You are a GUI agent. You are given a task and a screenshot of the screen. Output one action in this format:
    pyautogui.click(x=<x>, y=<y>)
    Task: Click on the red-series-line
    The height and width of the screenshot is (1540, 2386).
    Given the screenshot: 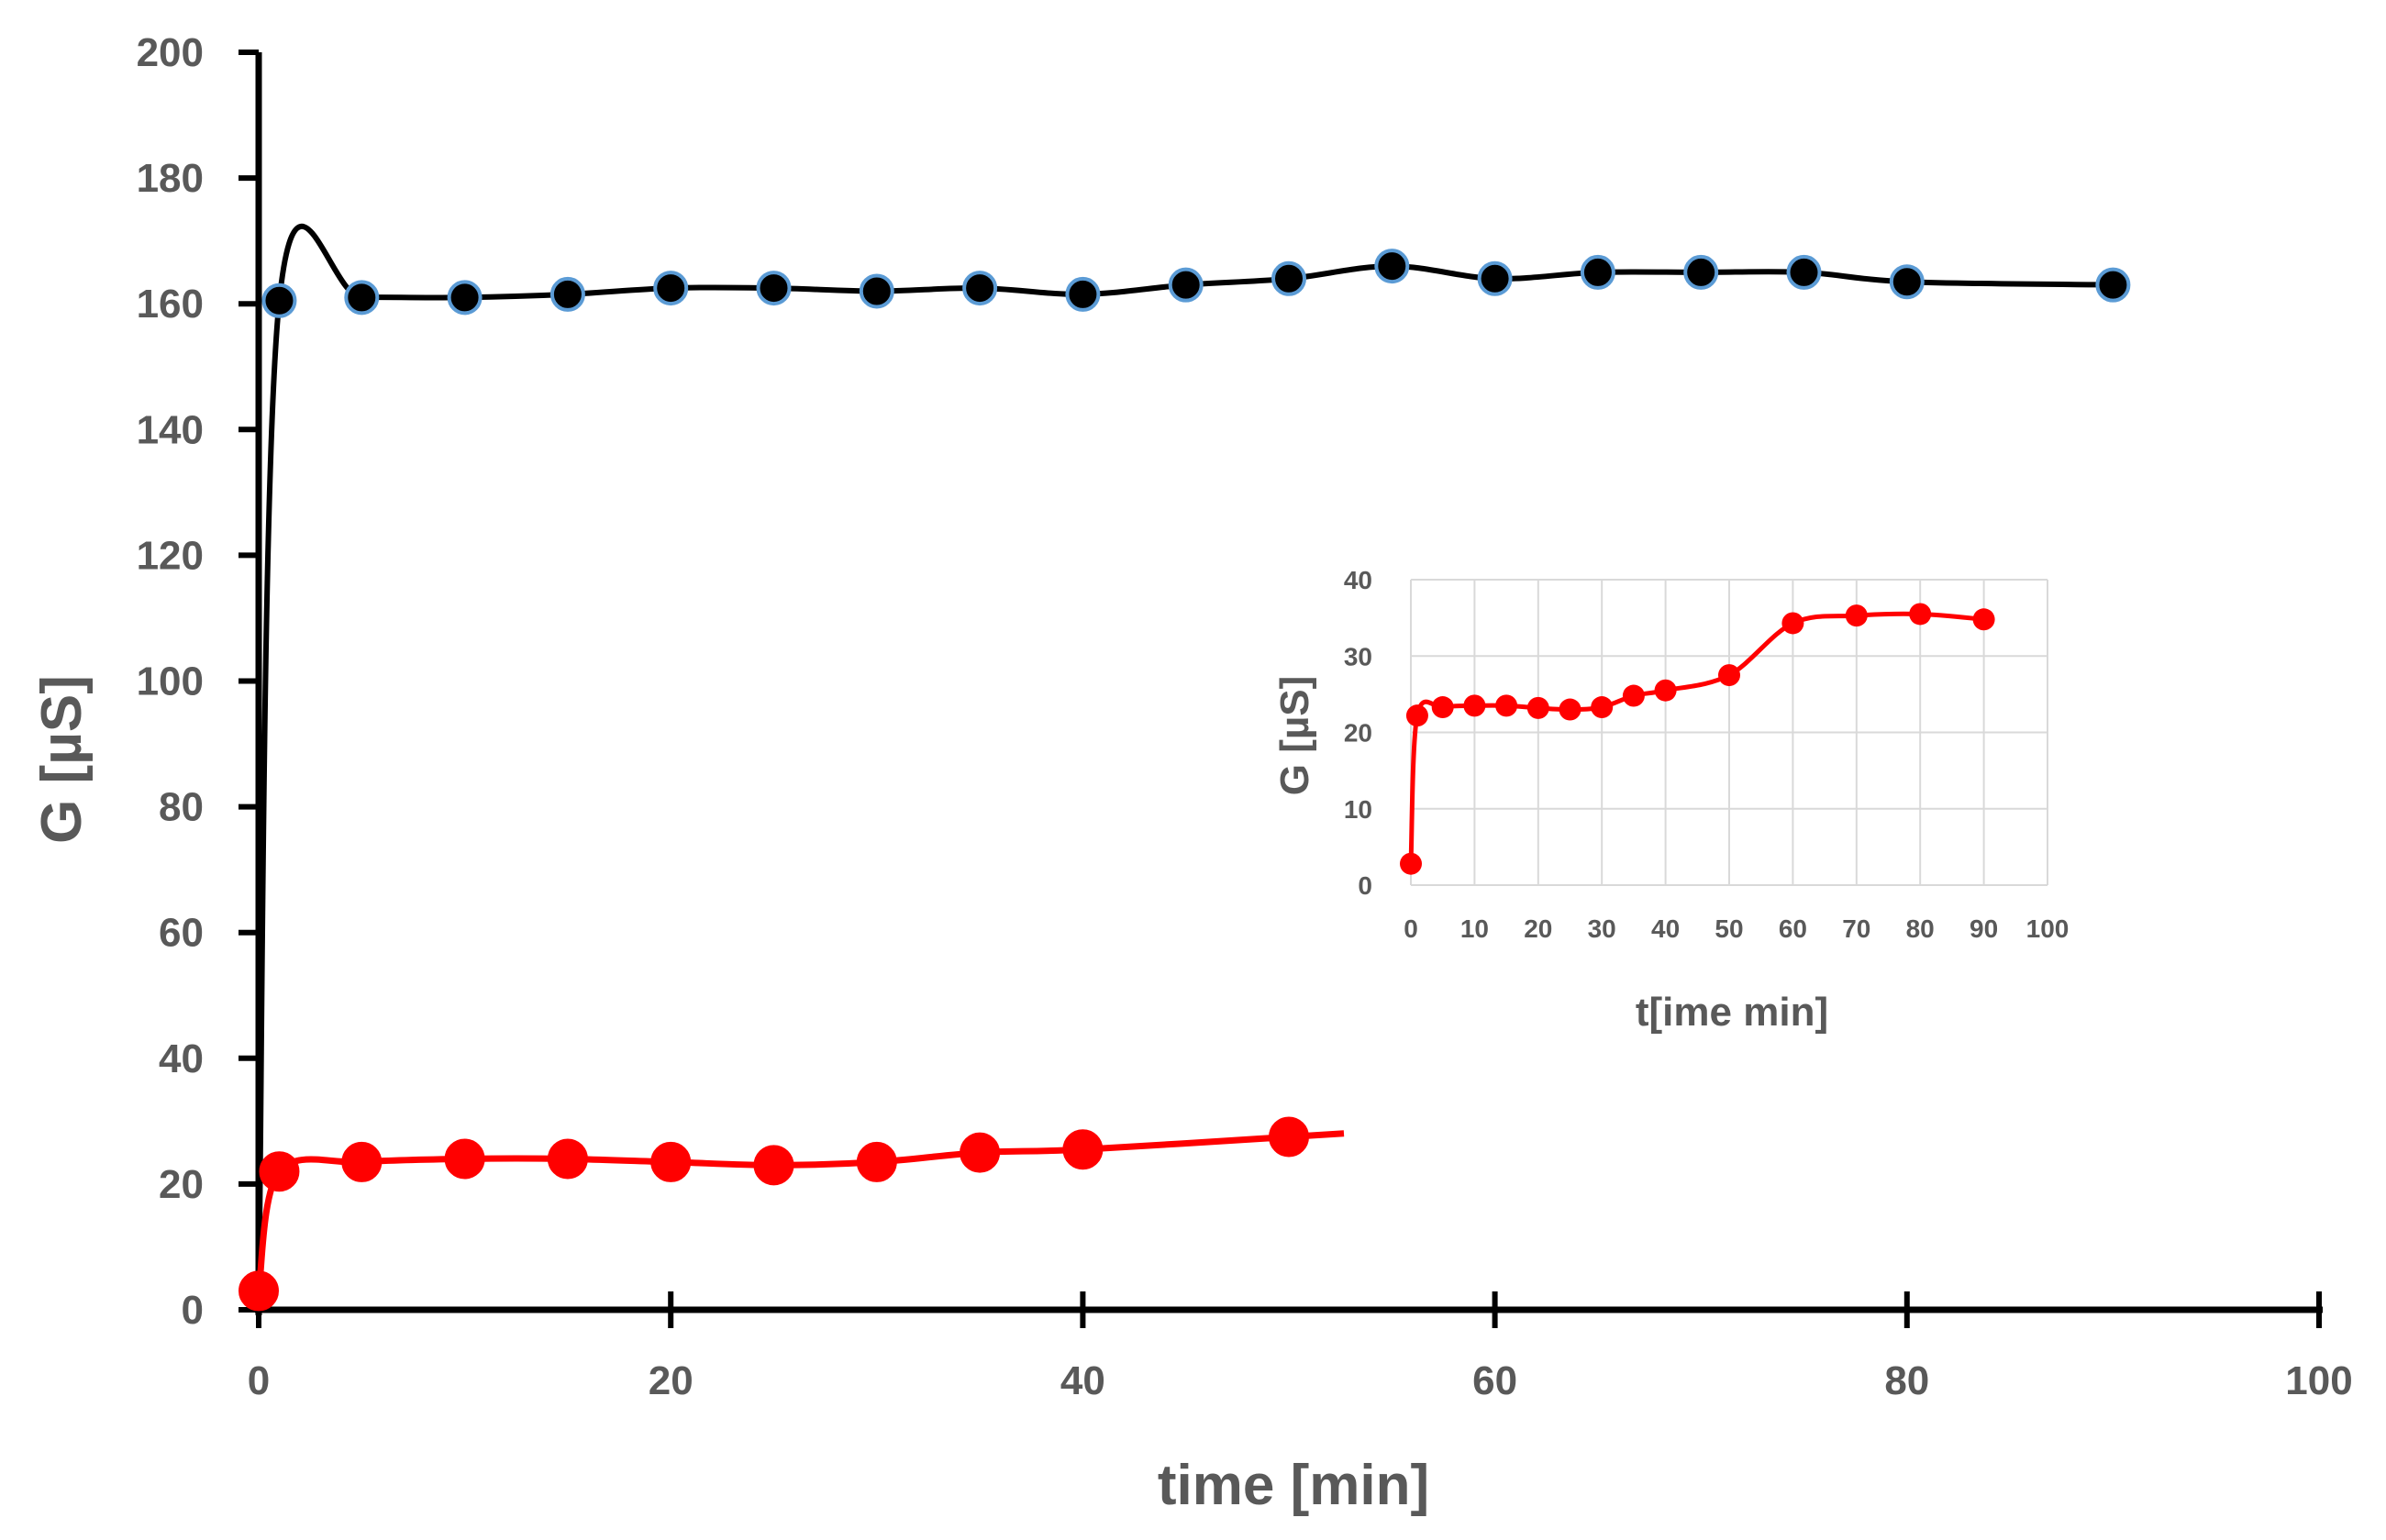 What is the action you would take?
    pyautogui.click(x=800, y=1210)
    